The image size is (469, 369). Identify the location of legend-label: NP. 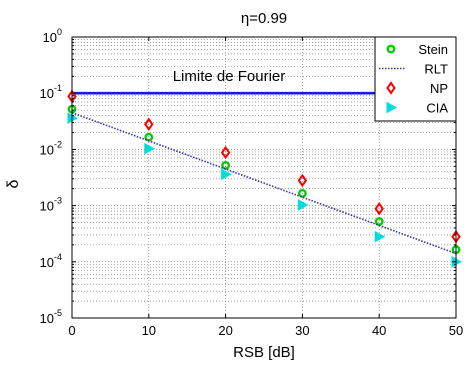
(439, 88).